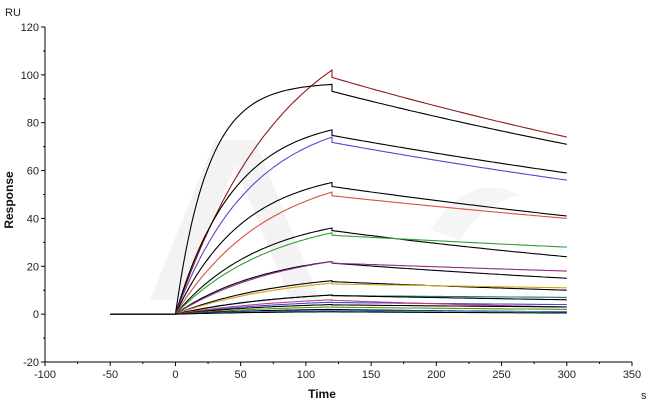  Describe the element at coordinates (644, 396) in the screenshot. I see `x-unit-label: s` at that location.